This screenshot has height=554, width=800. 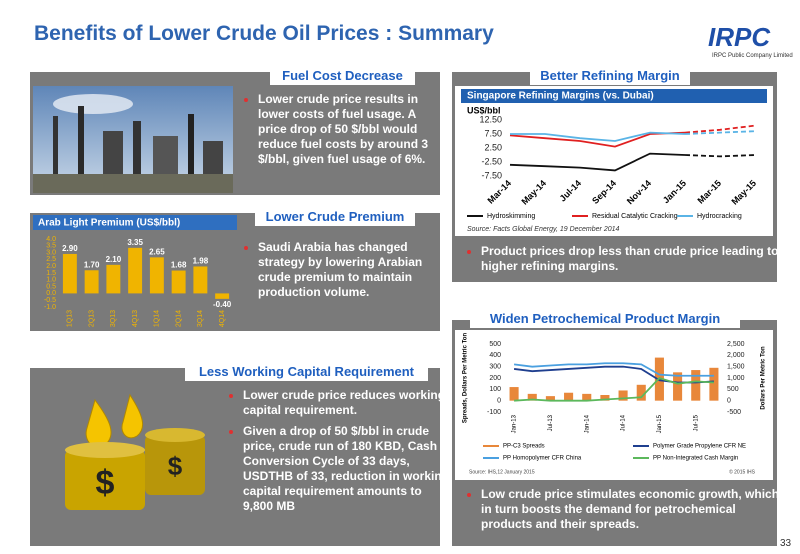 What do you see at coordinates (605, 319) in the screenshot?
I see `panel-header: Widen Petrochemical Product Margin` at bounding box center [605, 319].